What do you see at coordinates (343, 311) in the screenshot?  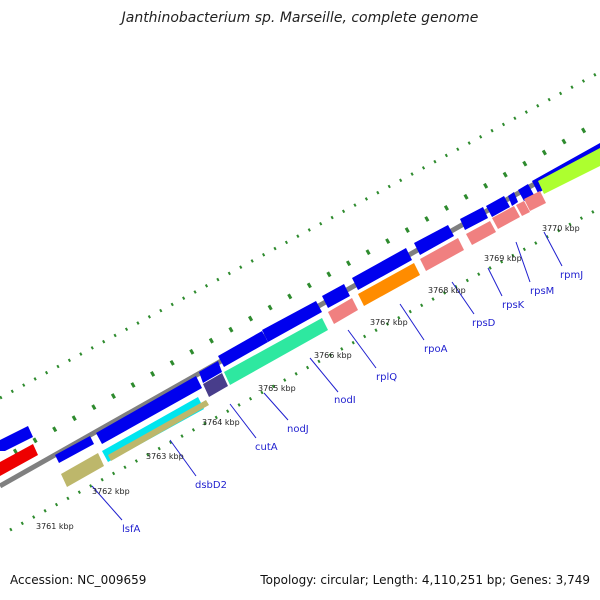 I see `gene-feature-nodI` at bounding box center [343, 311].